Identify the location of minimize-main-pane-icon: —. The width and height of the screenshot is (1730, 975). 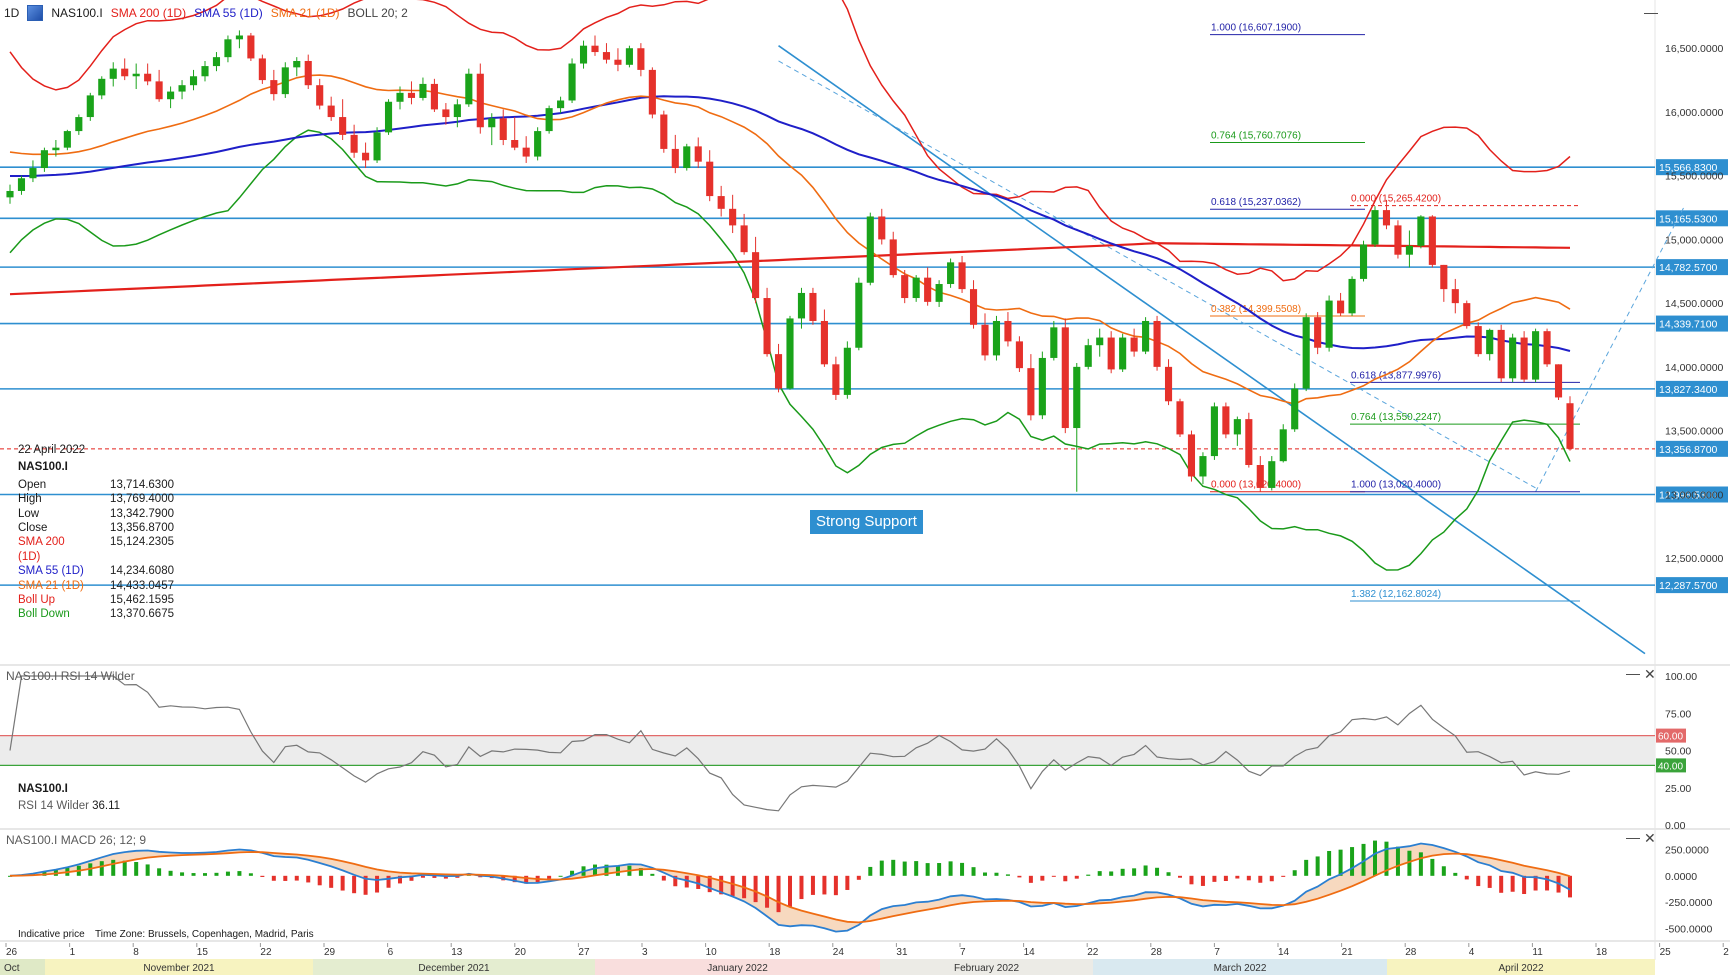
(1651, 12).